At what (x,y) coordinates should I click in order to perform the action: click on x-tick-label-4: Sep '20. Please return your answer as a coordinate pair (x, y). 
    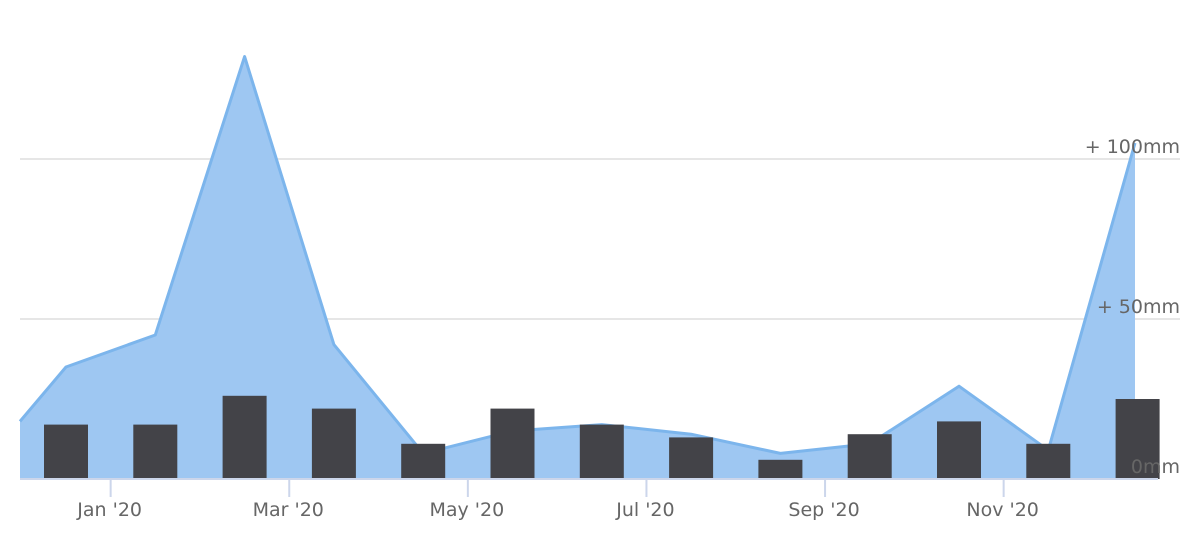
    Looking at the image, I should click on (823, 510).